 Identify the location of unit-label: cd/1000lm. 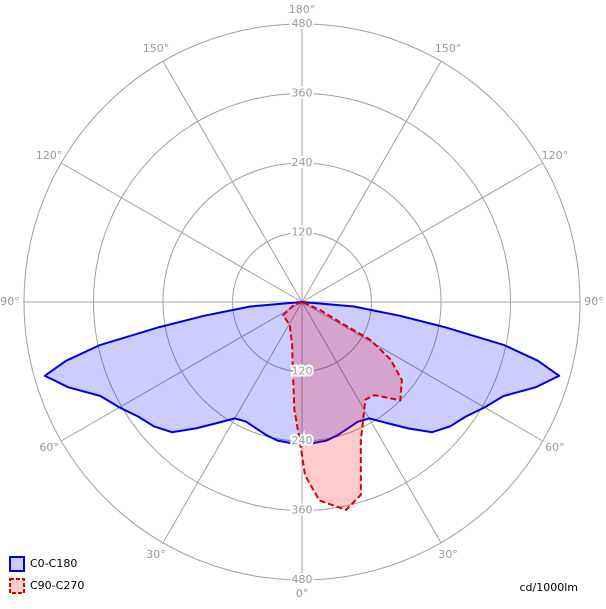
(548, 587).